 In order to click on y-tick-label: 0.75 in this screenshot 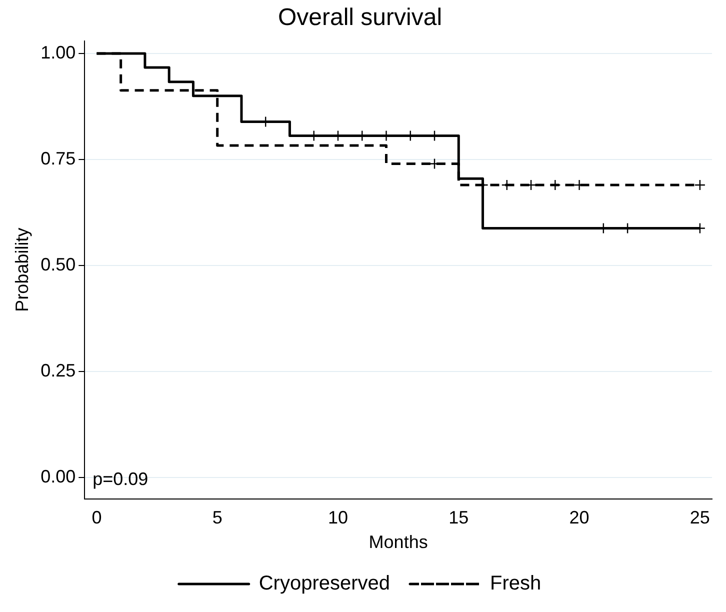, I will do `click(58, 158)`.